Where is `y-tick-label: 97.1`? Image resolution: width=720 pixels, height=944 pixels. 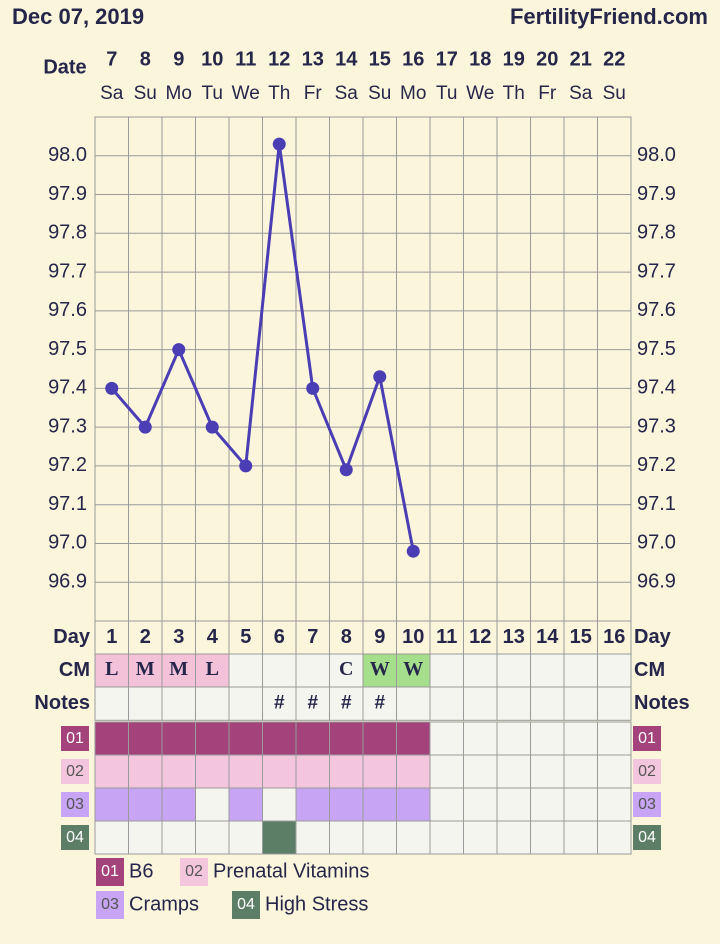 y-tick-label: 97.1 is located at coordinates (67, 504).